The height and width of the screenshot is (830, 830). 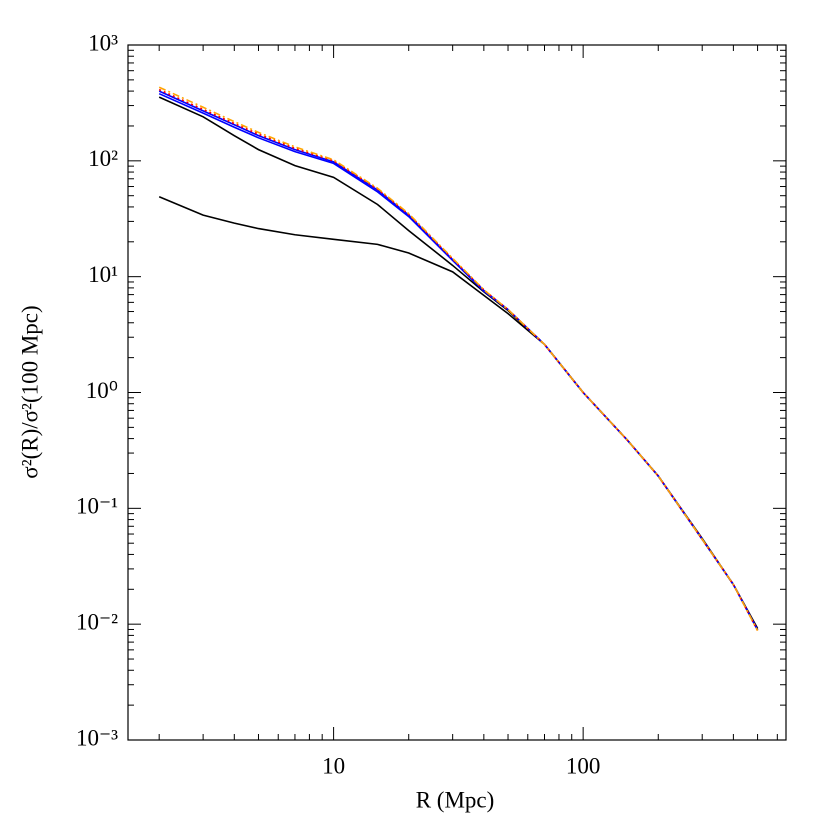 What do you see at coordinates (103, 274) in the screenshot?
I see `y-tick-label: 10¹` at bounding box center [103, 274].